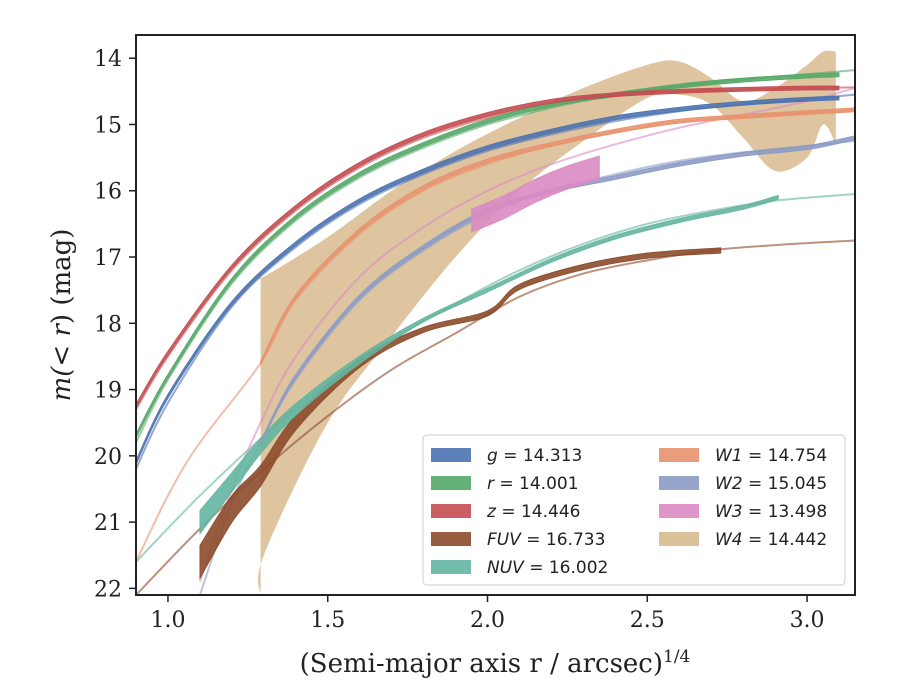 This screenshot has height=700, width=900. I want to click on y-axis-label-post: ) (mag), so click(62, 277).